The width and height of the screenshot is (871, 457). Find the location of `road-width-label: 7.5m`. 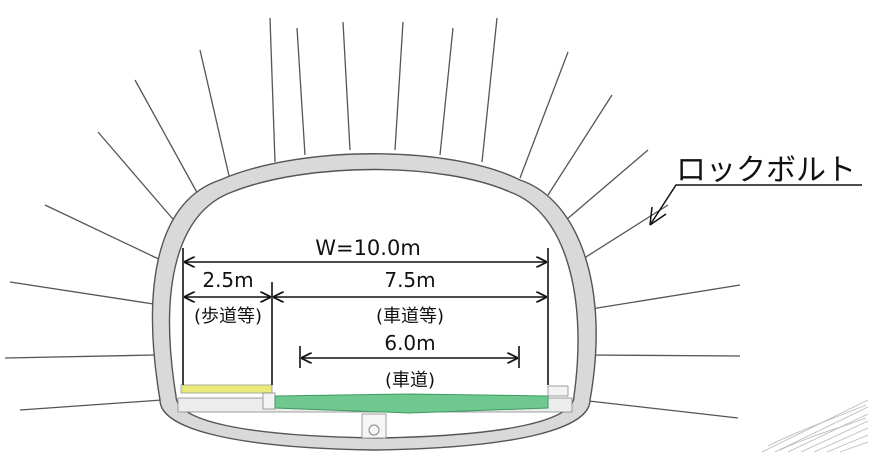

road-width-label: 7.5m is located at coordinates (409, 280).